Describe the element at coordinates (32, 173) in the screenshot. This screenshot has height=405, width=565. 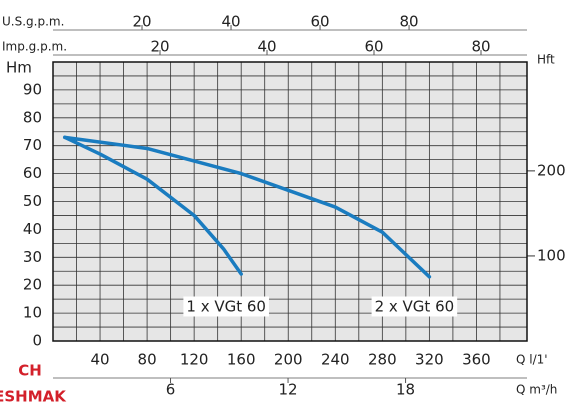
I see `y-tick-label: 60` at that location.